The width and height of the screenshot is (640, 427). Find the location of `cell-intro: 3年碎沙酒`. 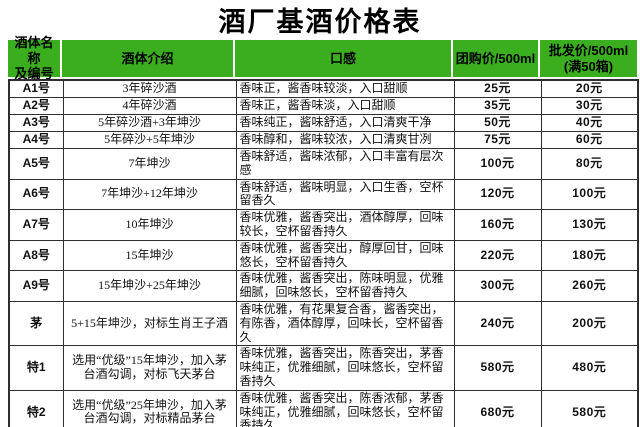

cell-intro: 3年碎沙酒 is located at coordinates (149, 88).